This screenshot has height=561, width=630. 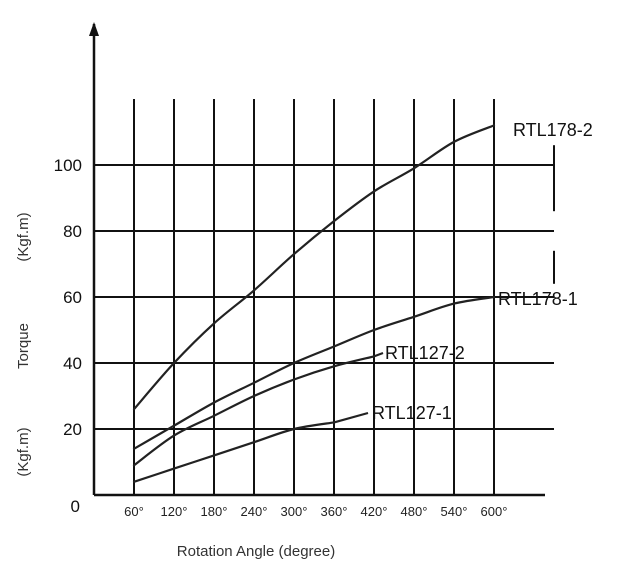 I want to click on x-tick-label: 480°, so click(x=414, y=511).